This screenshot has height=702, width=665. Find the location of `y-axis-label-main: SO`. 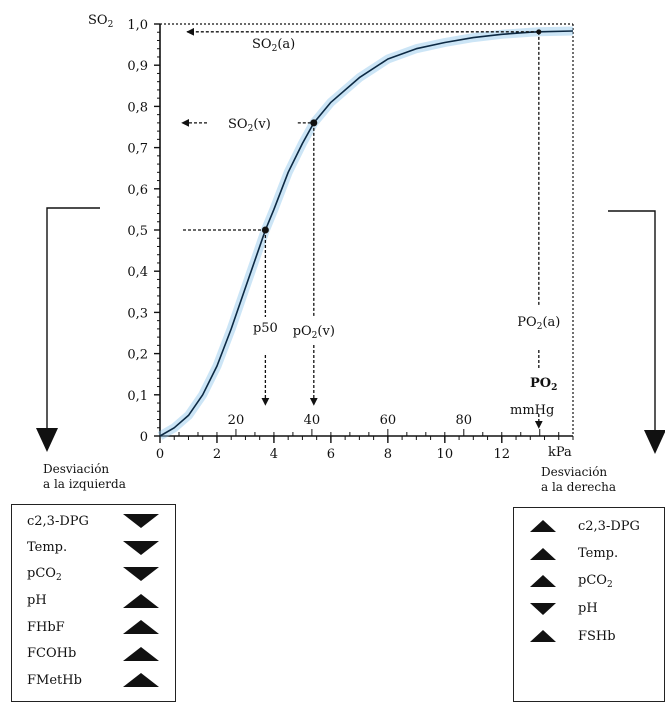

y-axis-label-main: SO is located at coordinates (98, 20).